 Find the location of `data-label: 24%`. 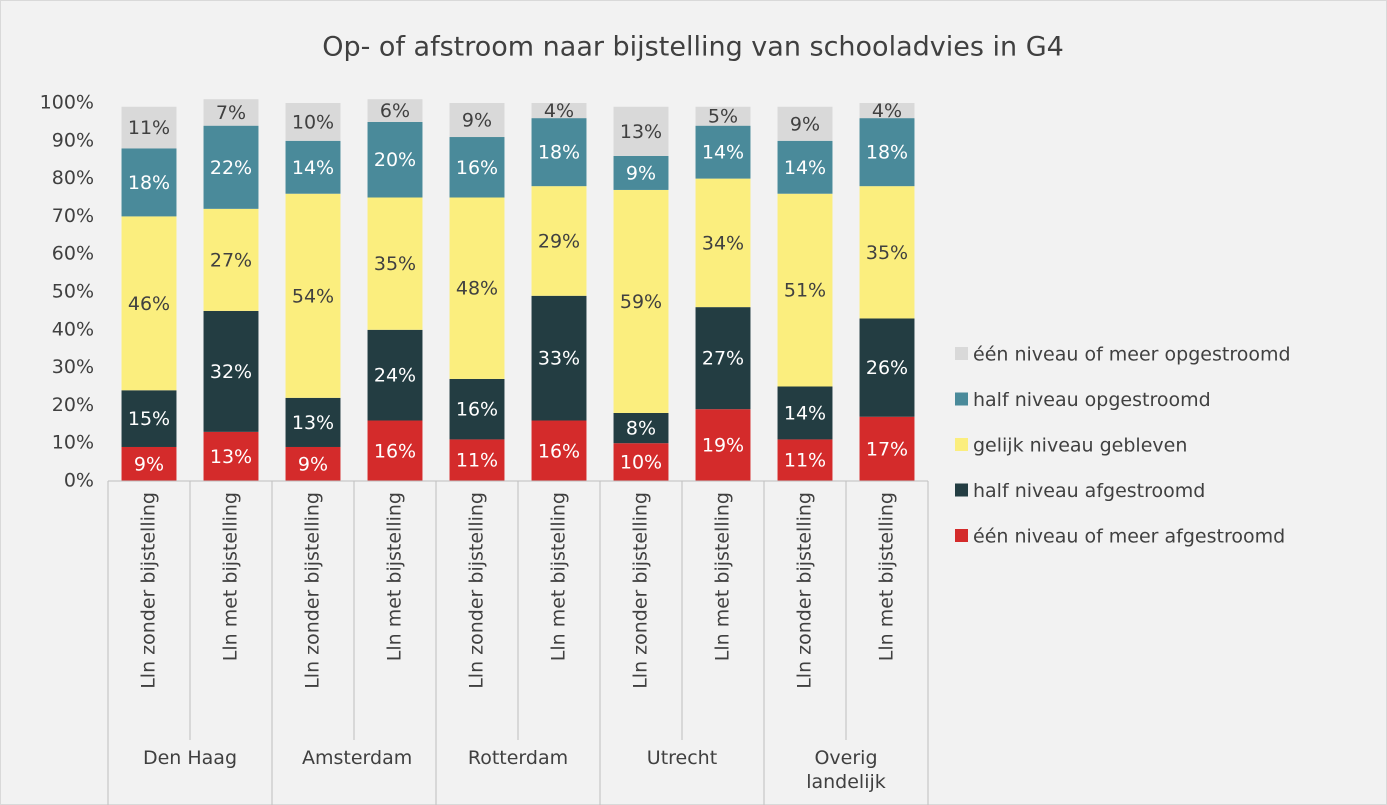

data-label: 24% is located at coordinates (395, 376).